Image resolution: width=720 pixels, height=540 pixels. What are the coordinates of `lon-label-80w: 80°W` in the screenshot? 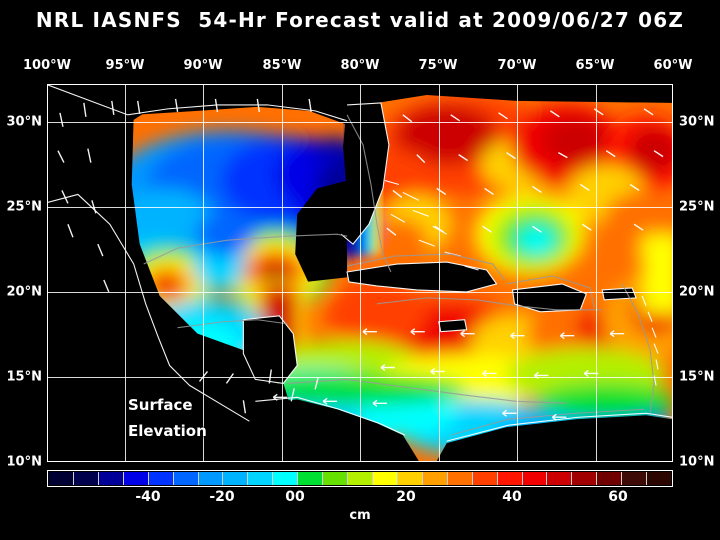 It's located at (360, 65).